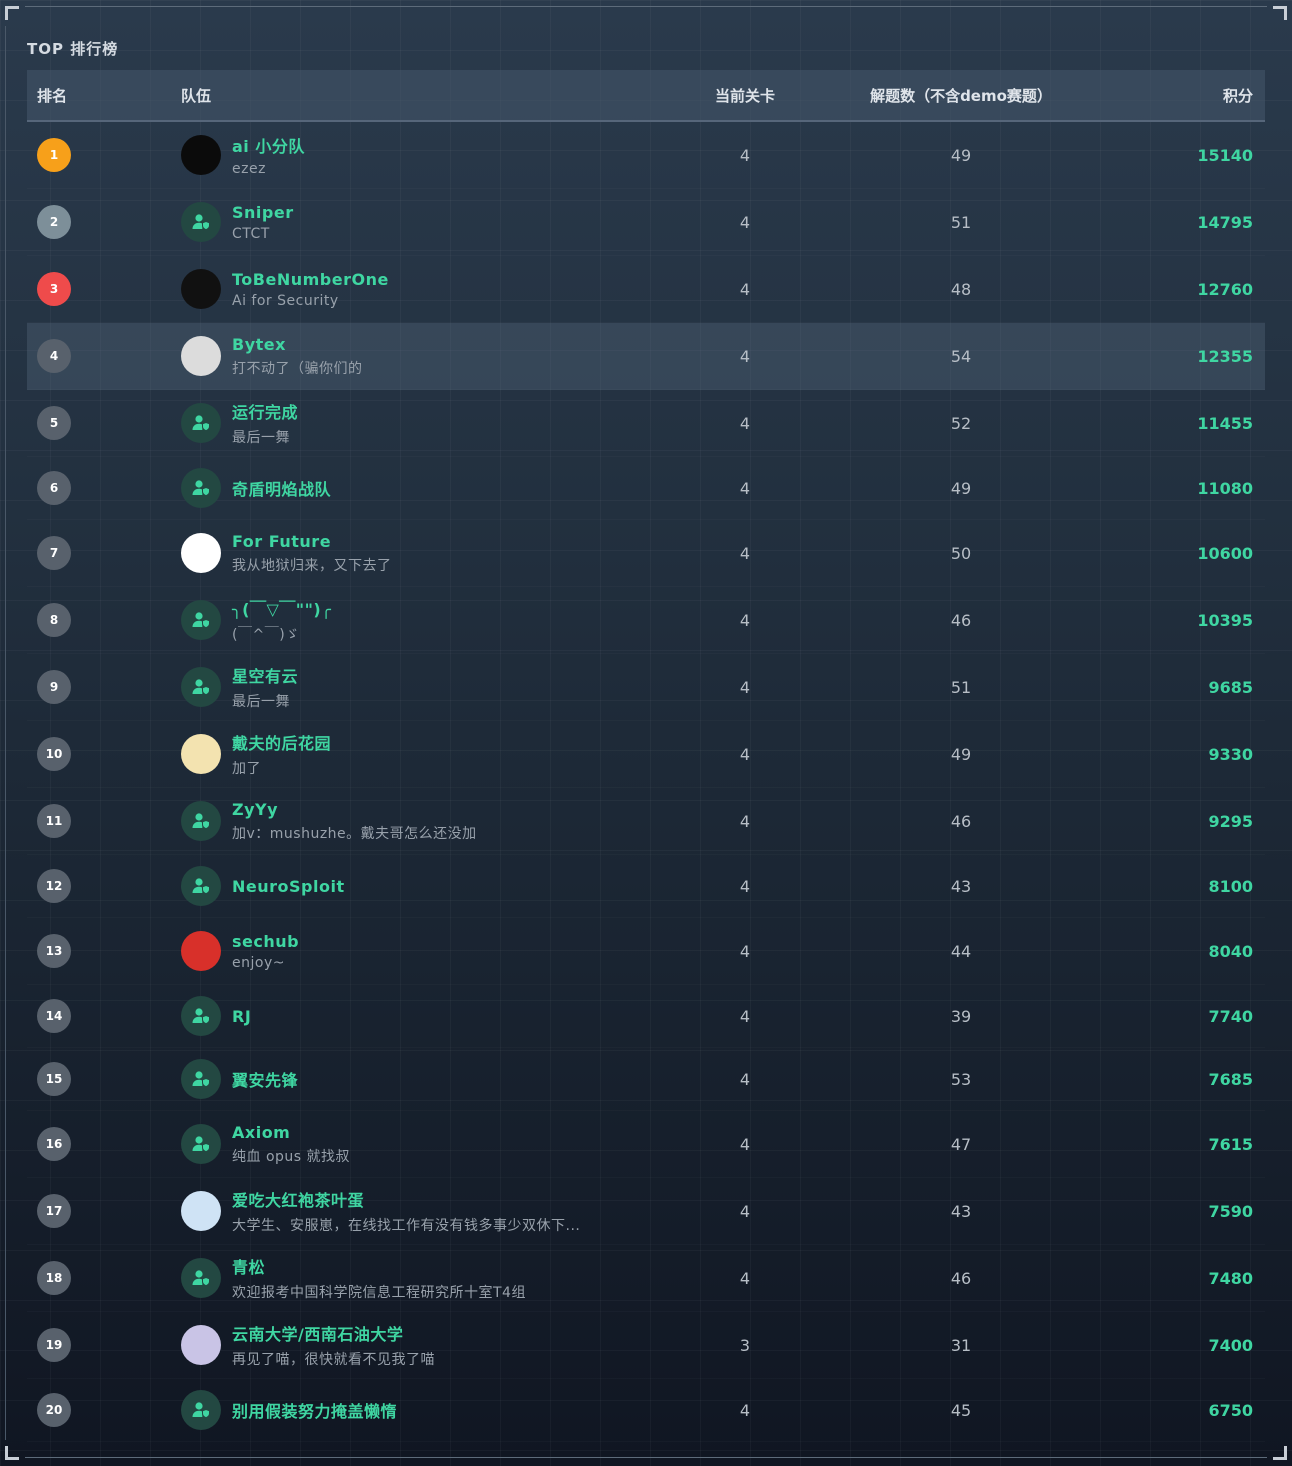 The image size is (1292, 1466). I want to click on table-row: 11 ZyYy 加v：mushuzhe。戴夫哥怎么还没加 4 46 9295, so click(646, 821).